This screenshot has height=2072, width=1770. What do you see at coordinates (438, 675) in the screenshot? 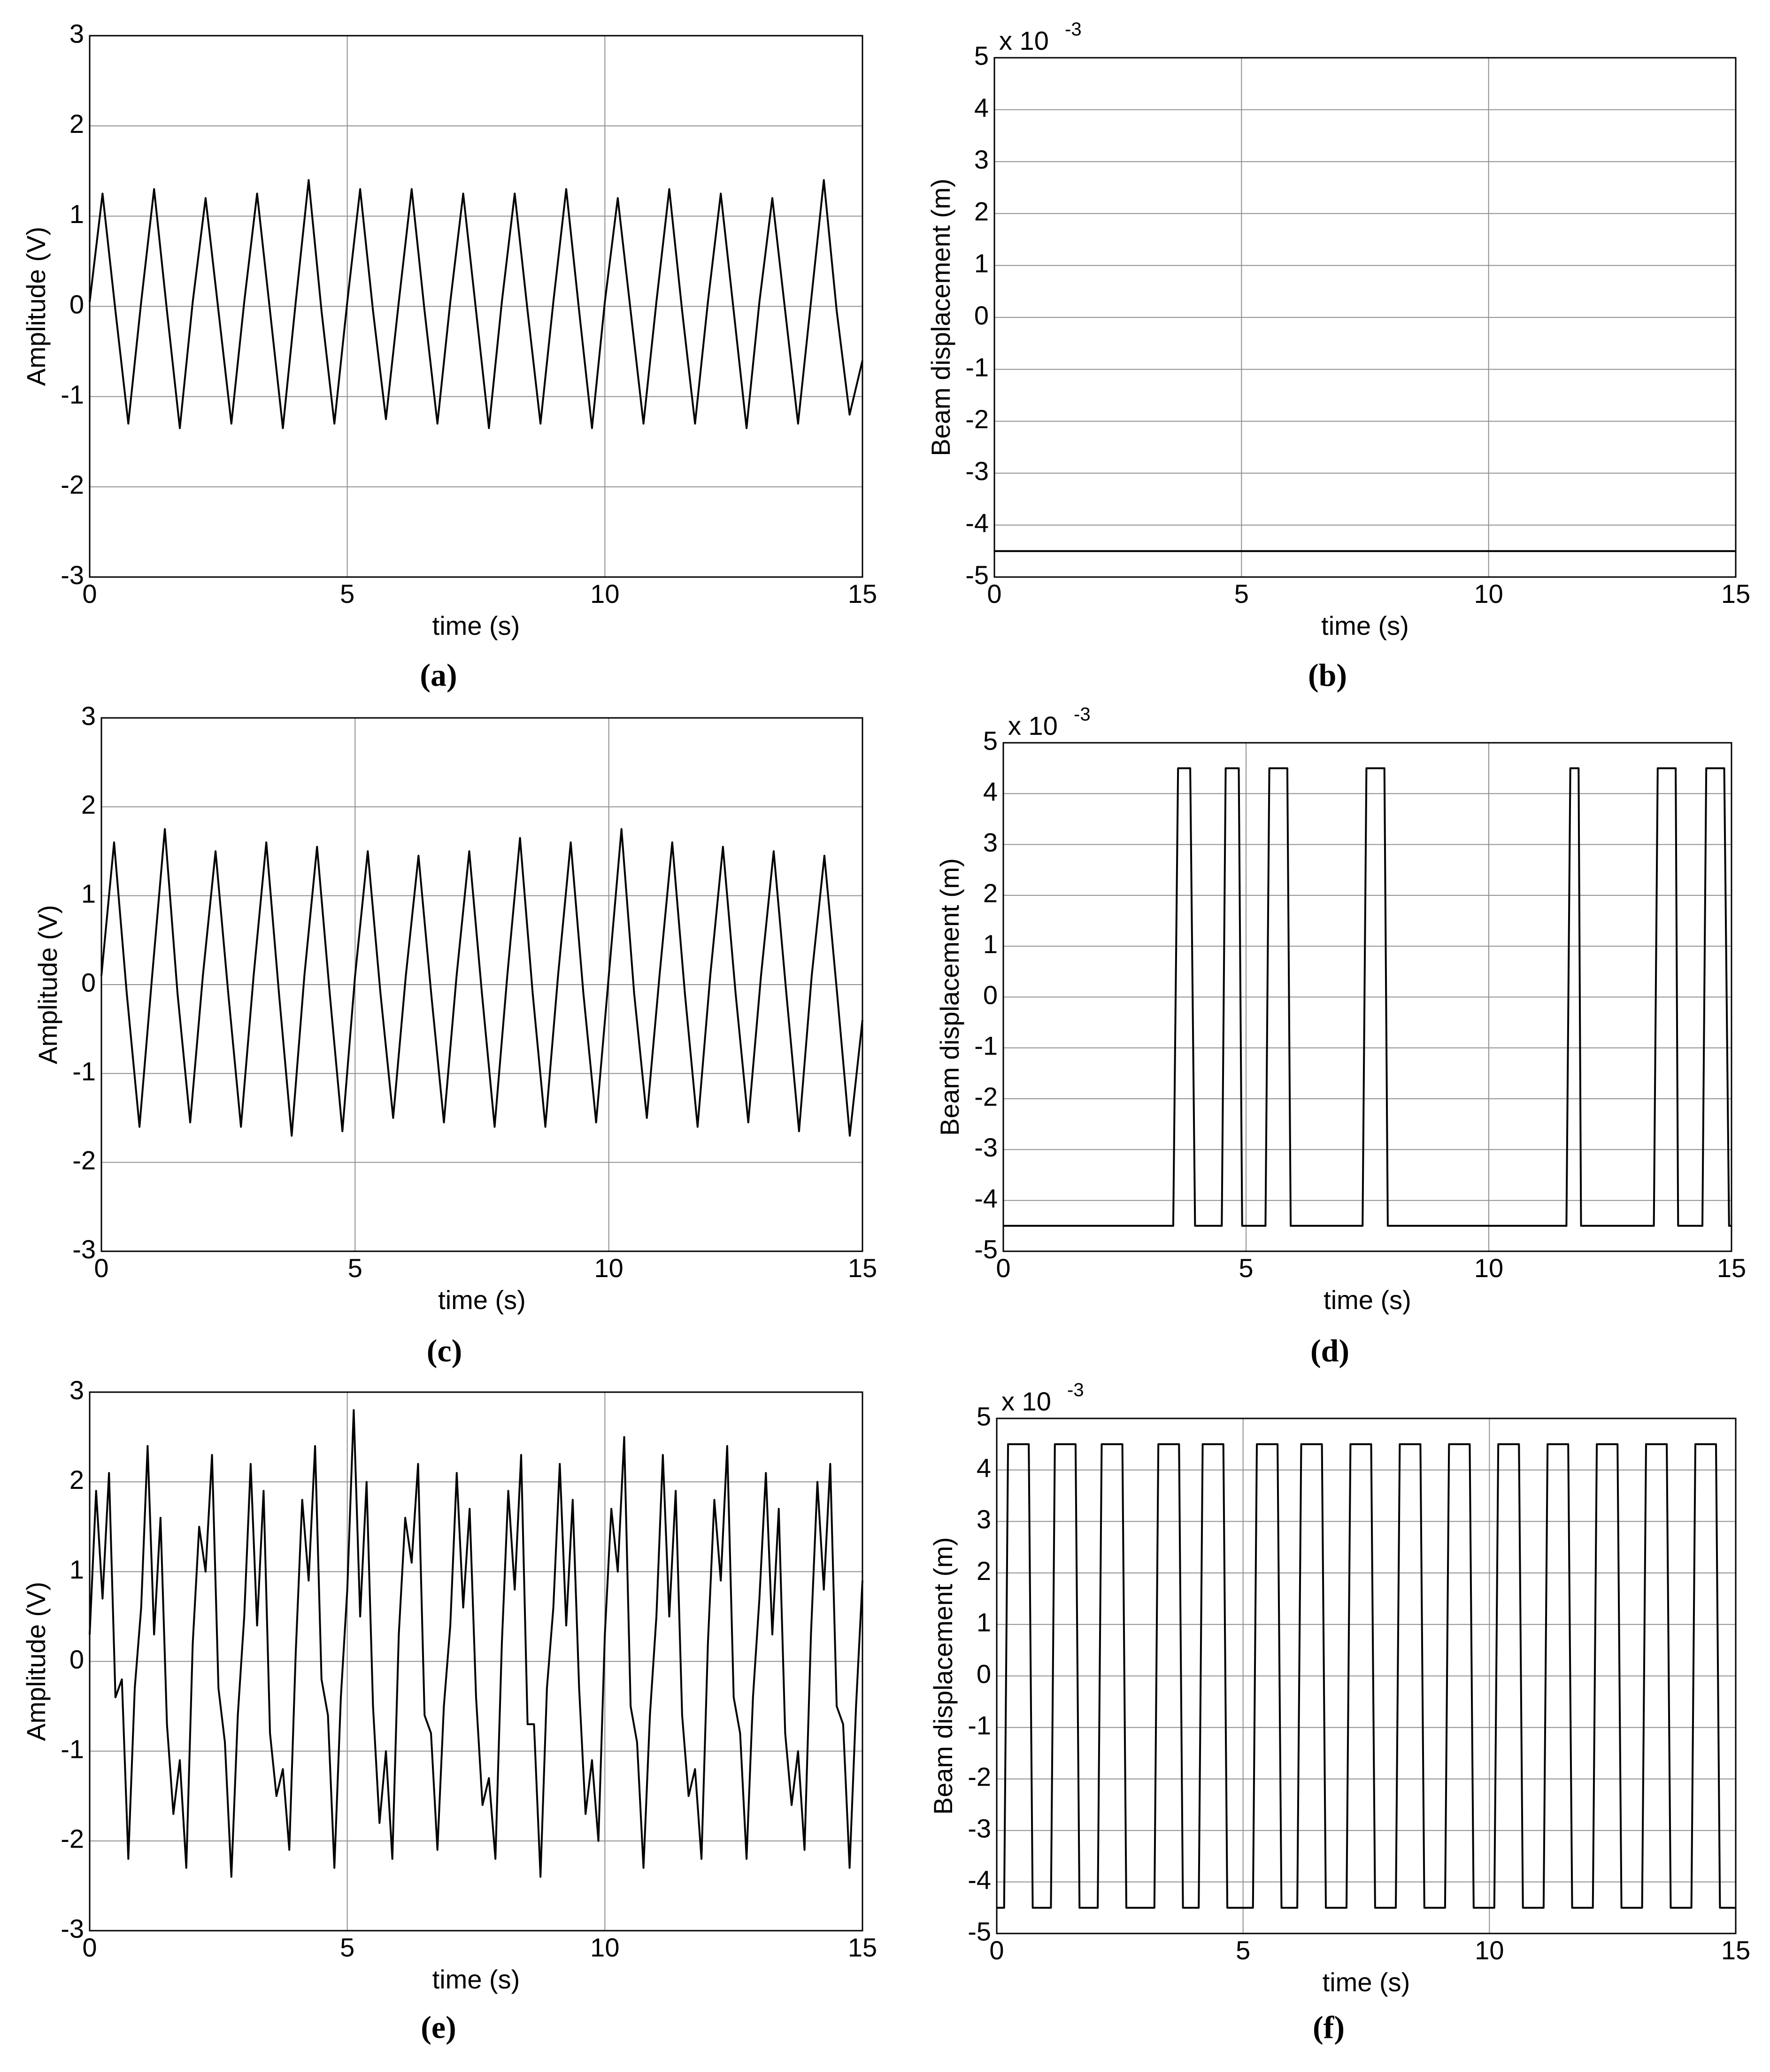
I see `panel-caption: (a)` at bounding box center [438, 675].